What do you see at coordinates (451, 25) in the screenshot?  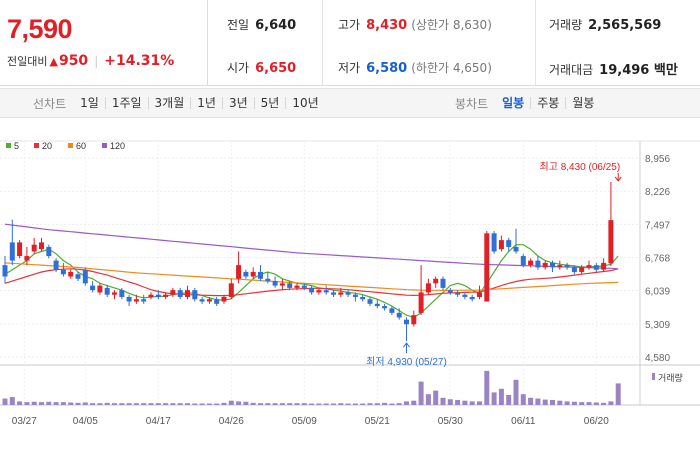 I see `high-limit: (상한가 8,630)` at bounding box center [451, 25].